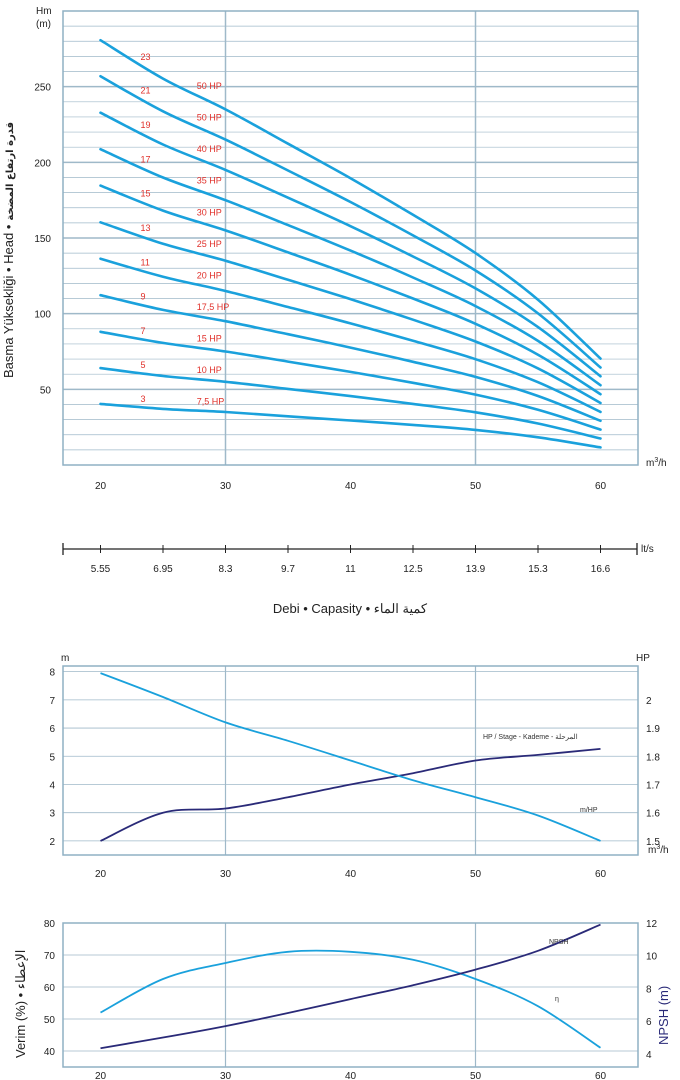  I want to click on power-curves, so click(350, 757).